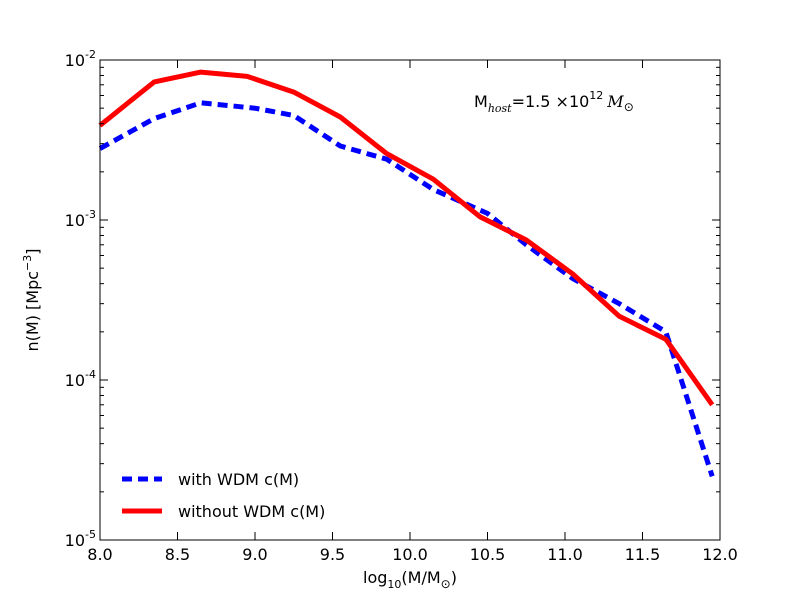  I want to click on y-tick-label: 10⁻⁵, so click(80, 539).